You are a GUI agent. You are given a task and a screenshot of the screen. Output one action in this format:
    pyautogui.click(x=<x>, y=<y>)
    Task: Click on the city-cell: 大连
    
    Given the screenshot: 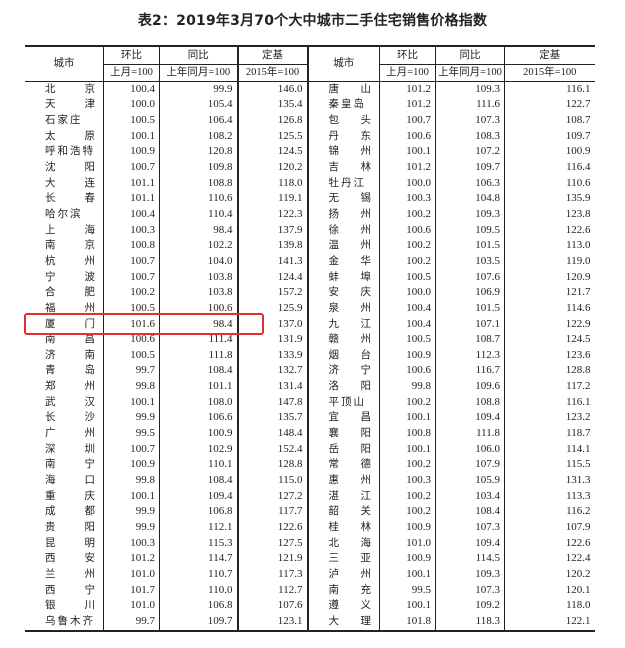 What is the action you would take?
    pyautogui.click(x=64, y=184)
    